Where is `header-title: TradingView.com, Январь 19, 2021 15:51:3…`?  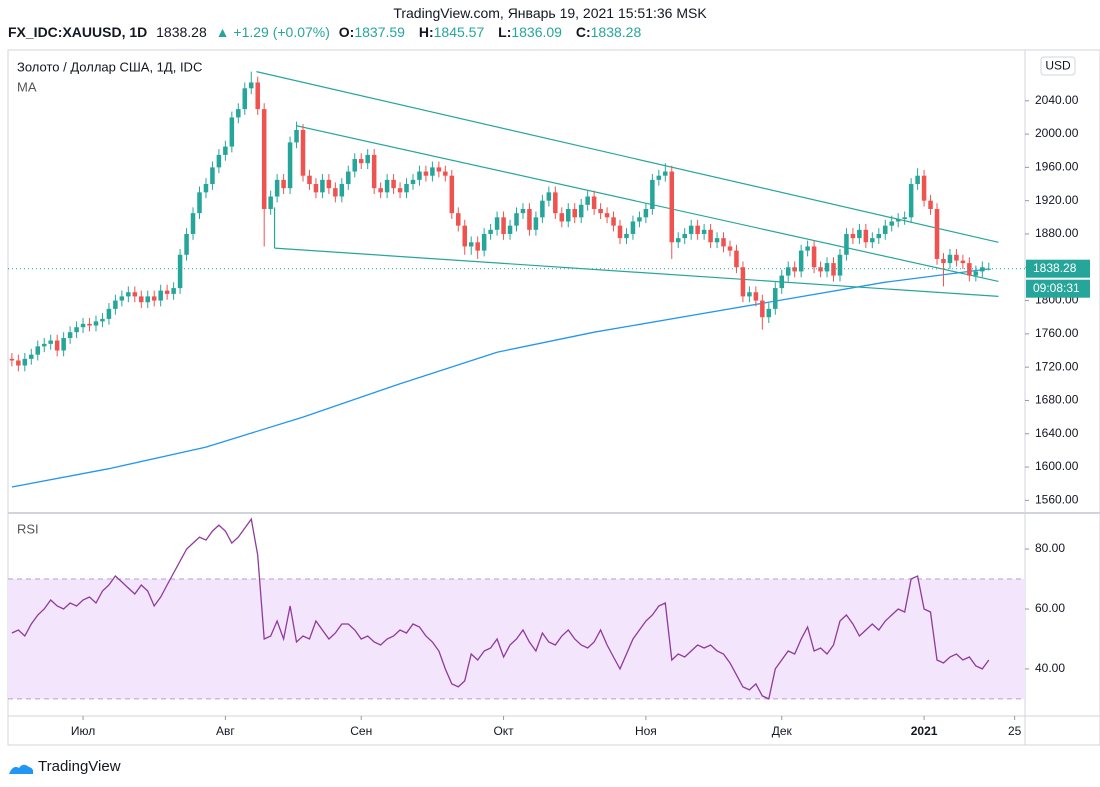
header-title: TradingView.com, Январь 19, 2021 15:51:3… is located at coordinates (550, 13).